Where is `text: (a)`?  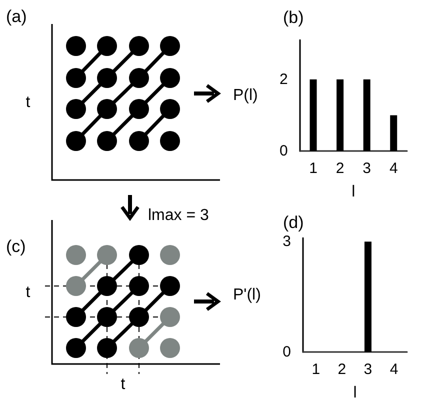 text: (a) is located at coordinates (16, 16).